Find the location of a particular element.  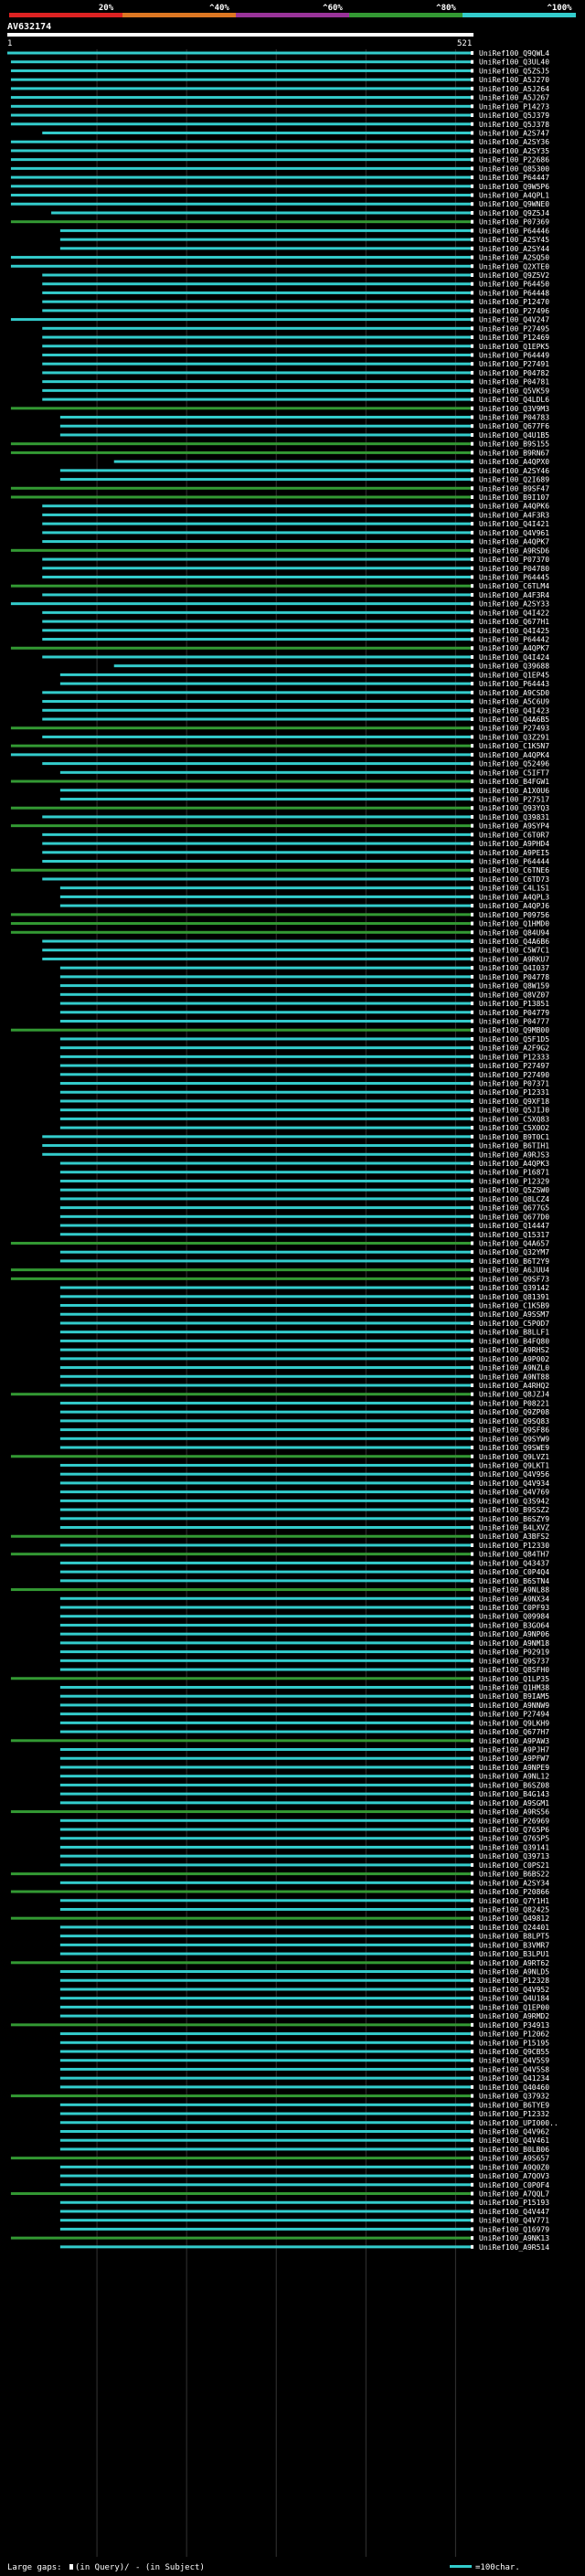

hit-label: UniRef100_Q84TH7 is located at coordinates (514, 1555).